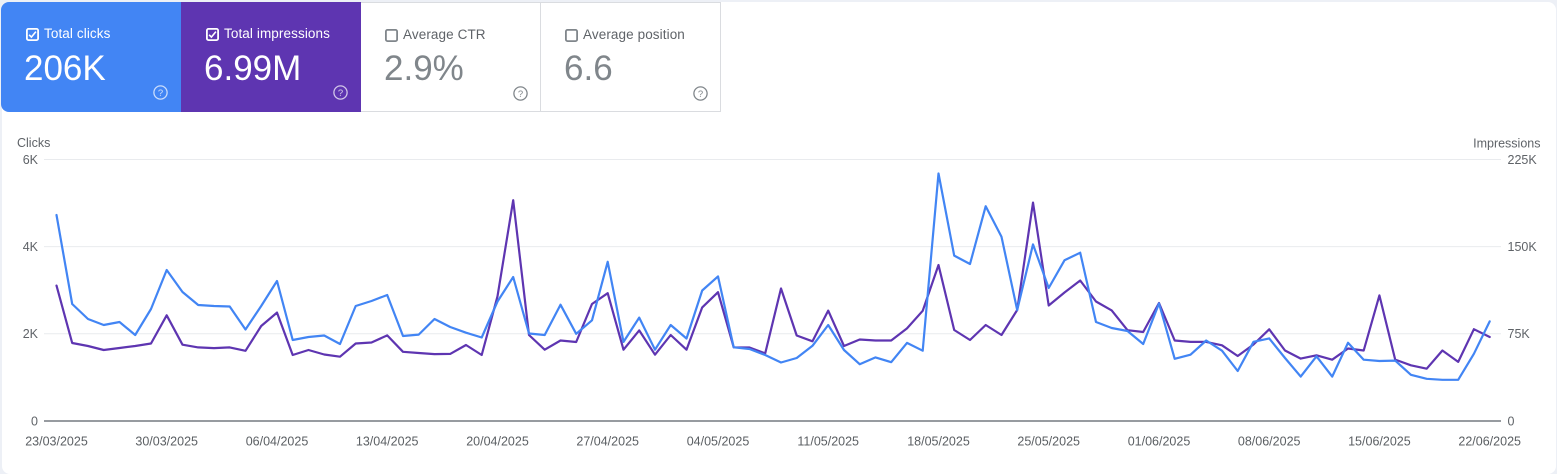 Image resolution: width=1557 pixels, height=474 pixels. What do you see at coordinates (33, 143) in the screenshot?
I see `svg-text: Clicks` at bounding box center [33, 143].